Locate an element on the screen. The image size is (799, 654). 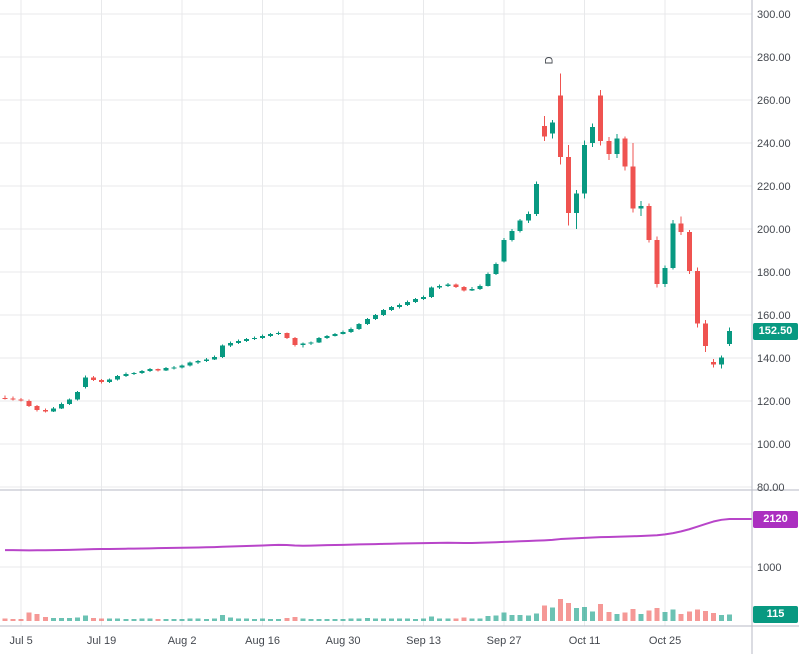
svg-text: Sep 13 is located at coordinates (423, 641).